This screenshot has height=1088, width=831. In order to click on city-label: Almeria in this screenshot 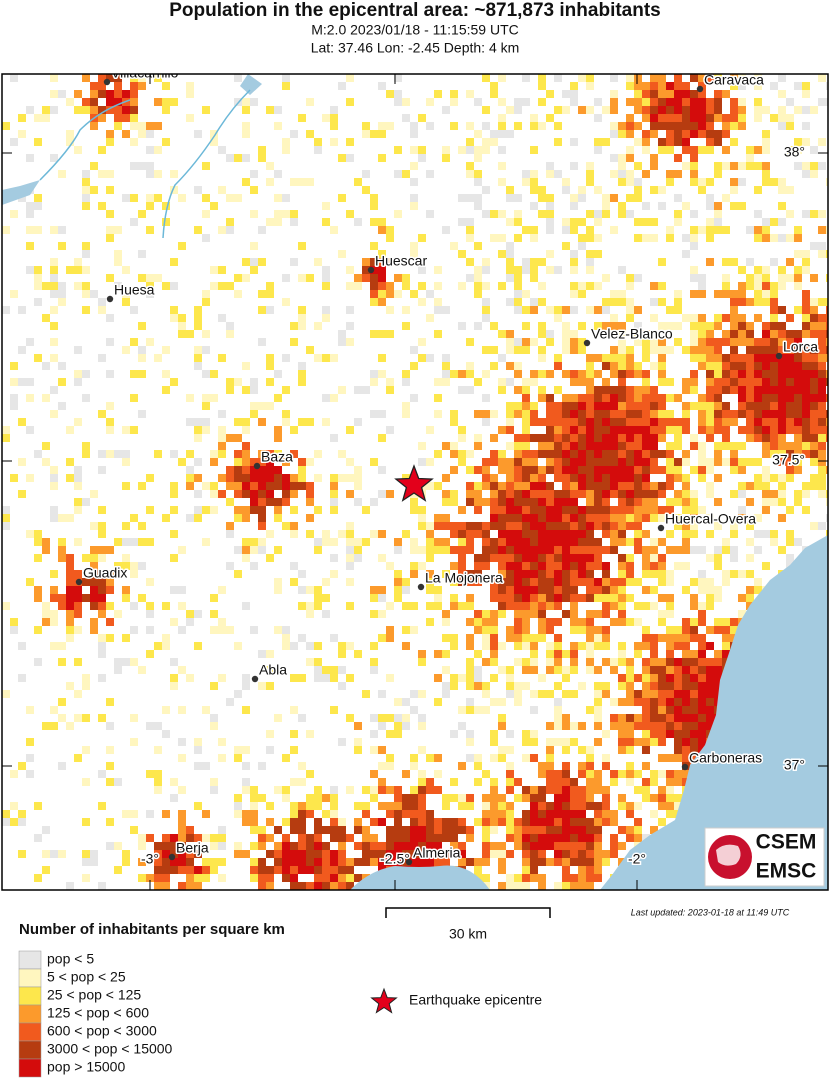, I will do `click(437, 853)`.